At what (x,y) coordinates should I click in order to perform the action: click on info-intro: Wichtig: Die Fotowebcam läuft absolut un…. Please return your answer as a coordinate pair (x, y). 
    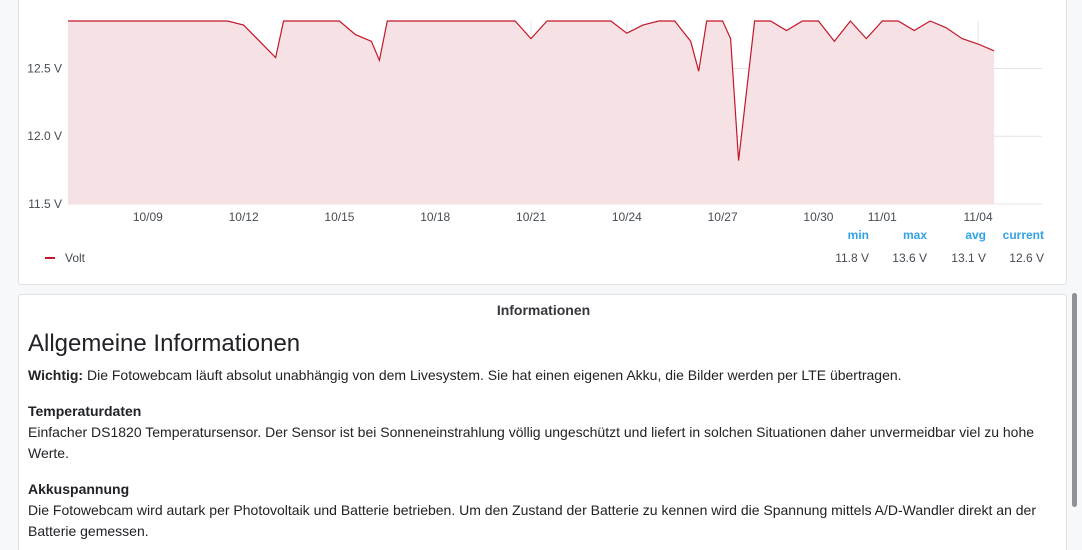
    Looking at the image, I should click on (543, 375).